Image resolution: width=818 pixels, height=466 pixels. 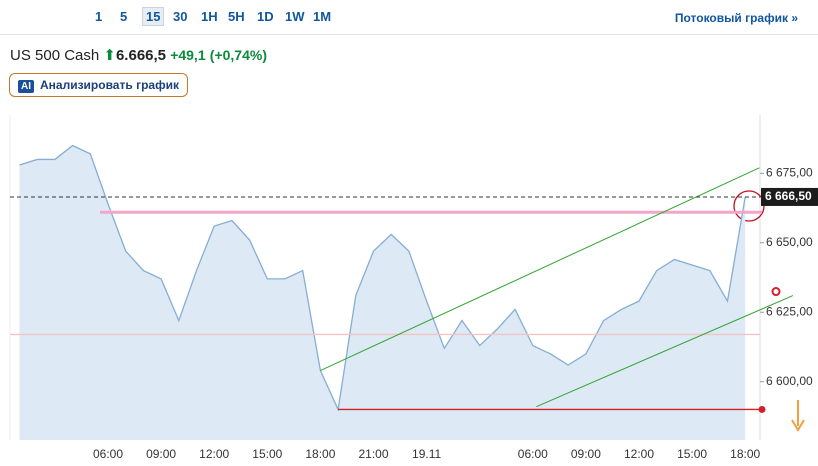 I want to click on x-tick-label: 21:00, so click(x=373, y=454).